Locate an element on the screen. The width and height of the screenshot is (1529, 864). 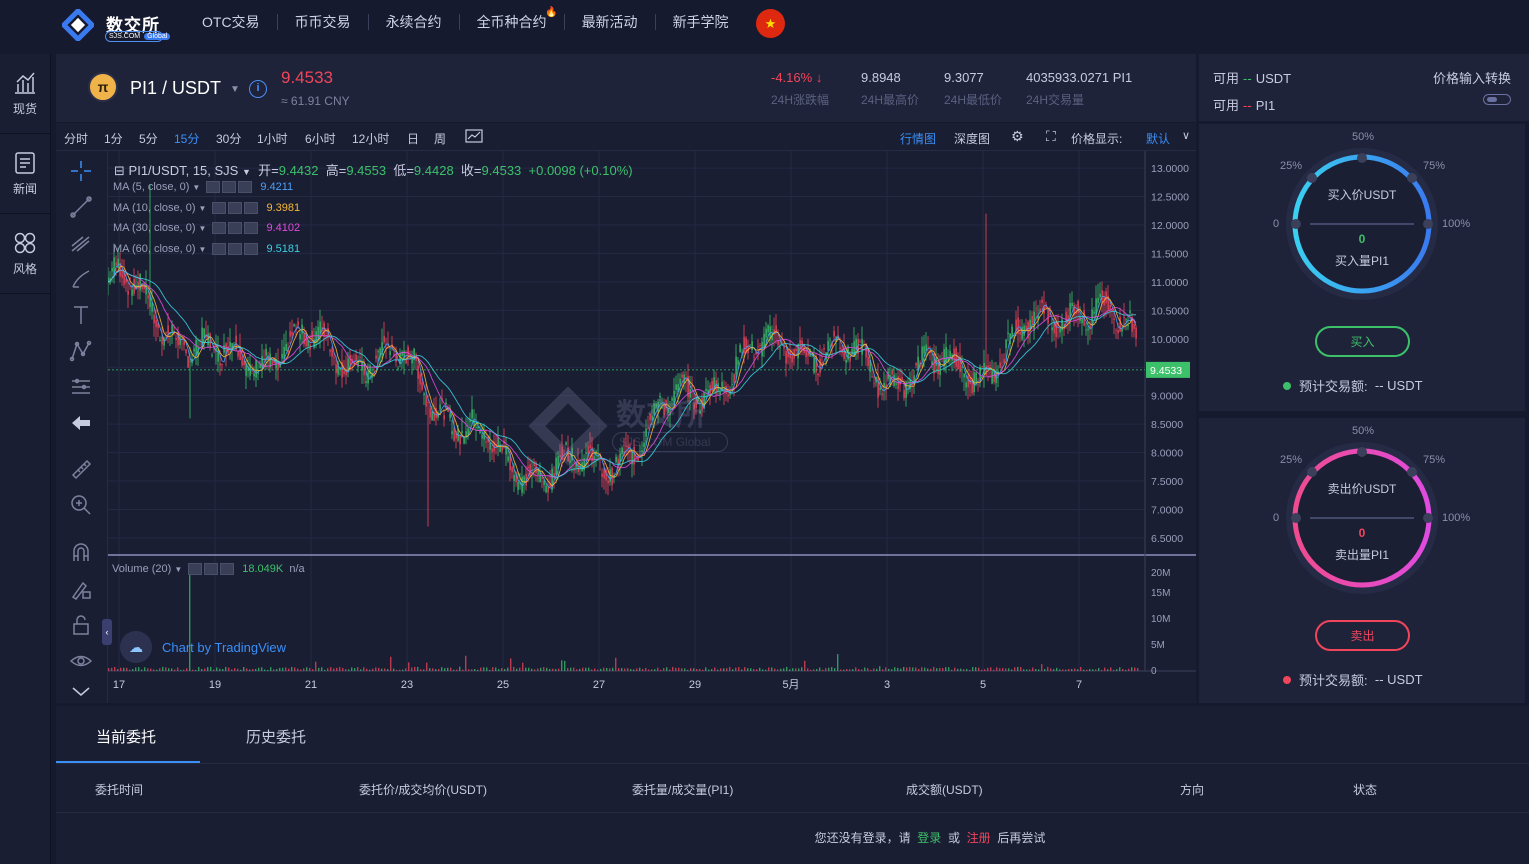
zoom-in-icon is located at coordinates (82, 506).